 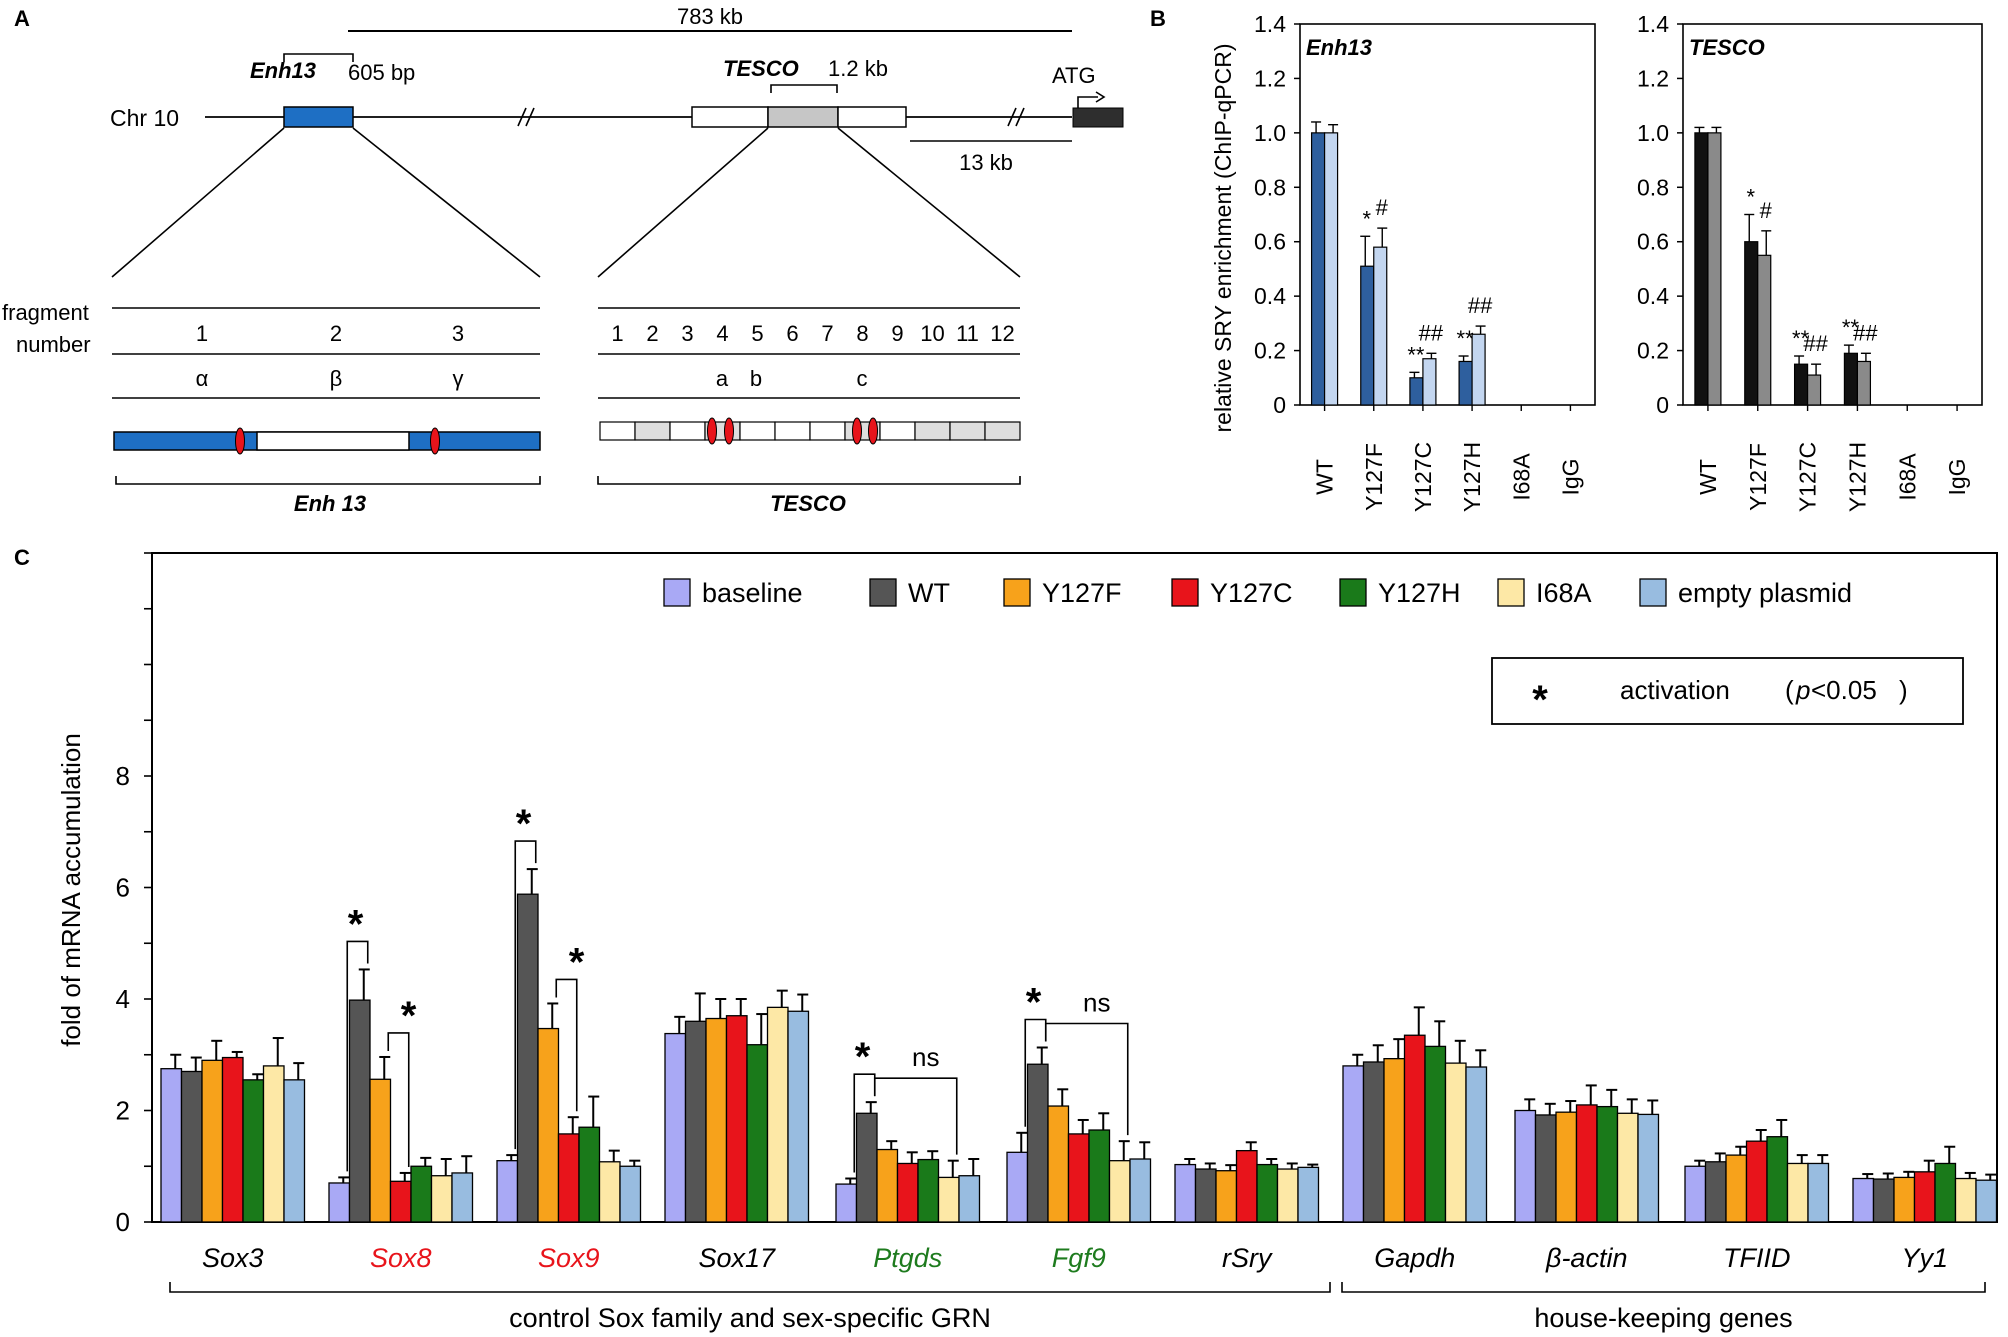 What do you see at coordinates (1586, 1258) in the screenshot?
I see `category-label-actin: β-actin` at bounding box center [1586, 1258].